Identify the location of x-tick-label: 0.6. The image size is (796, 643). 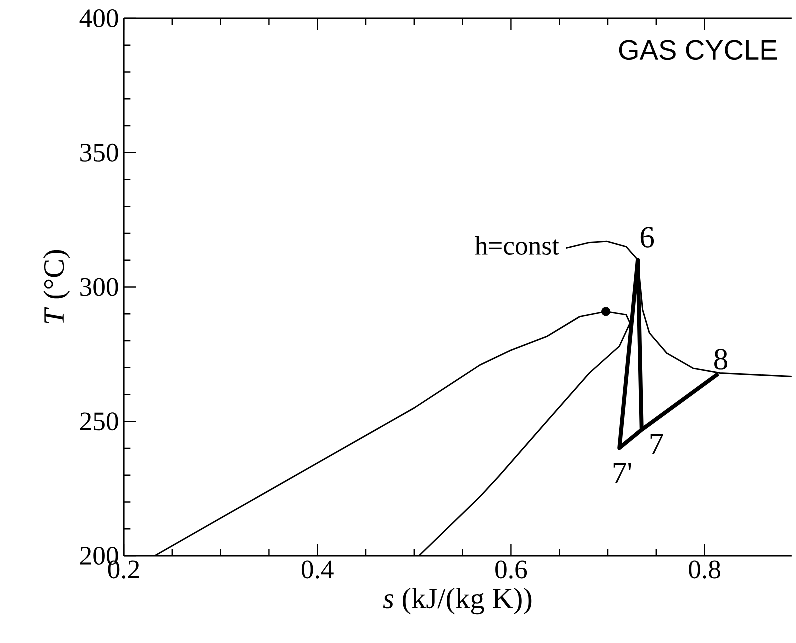
(512, 569).